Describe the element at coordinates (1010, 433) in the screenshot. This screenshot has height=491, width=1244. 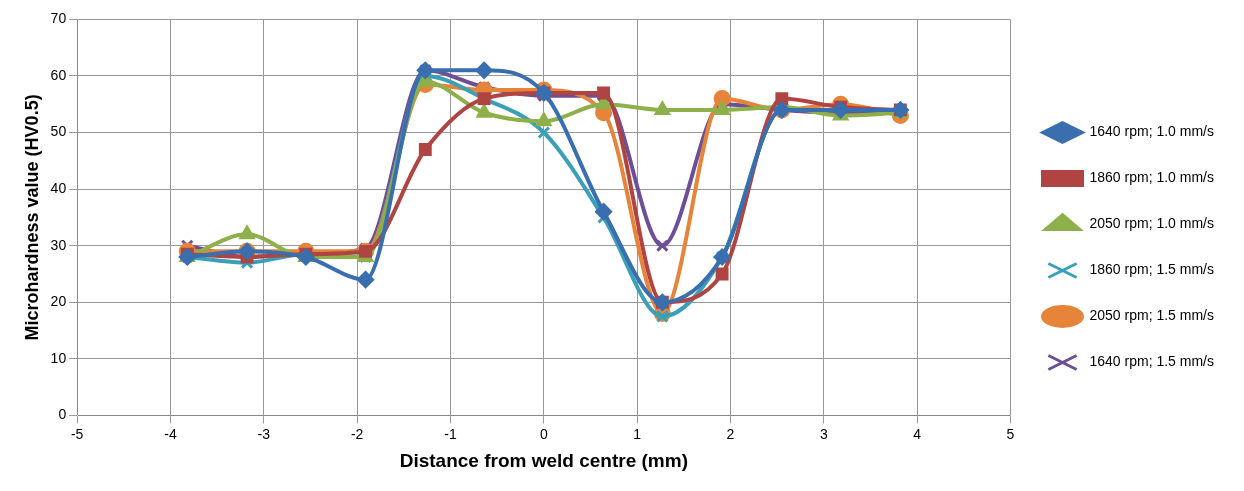
I see `x-tick-label: 5` at that location.